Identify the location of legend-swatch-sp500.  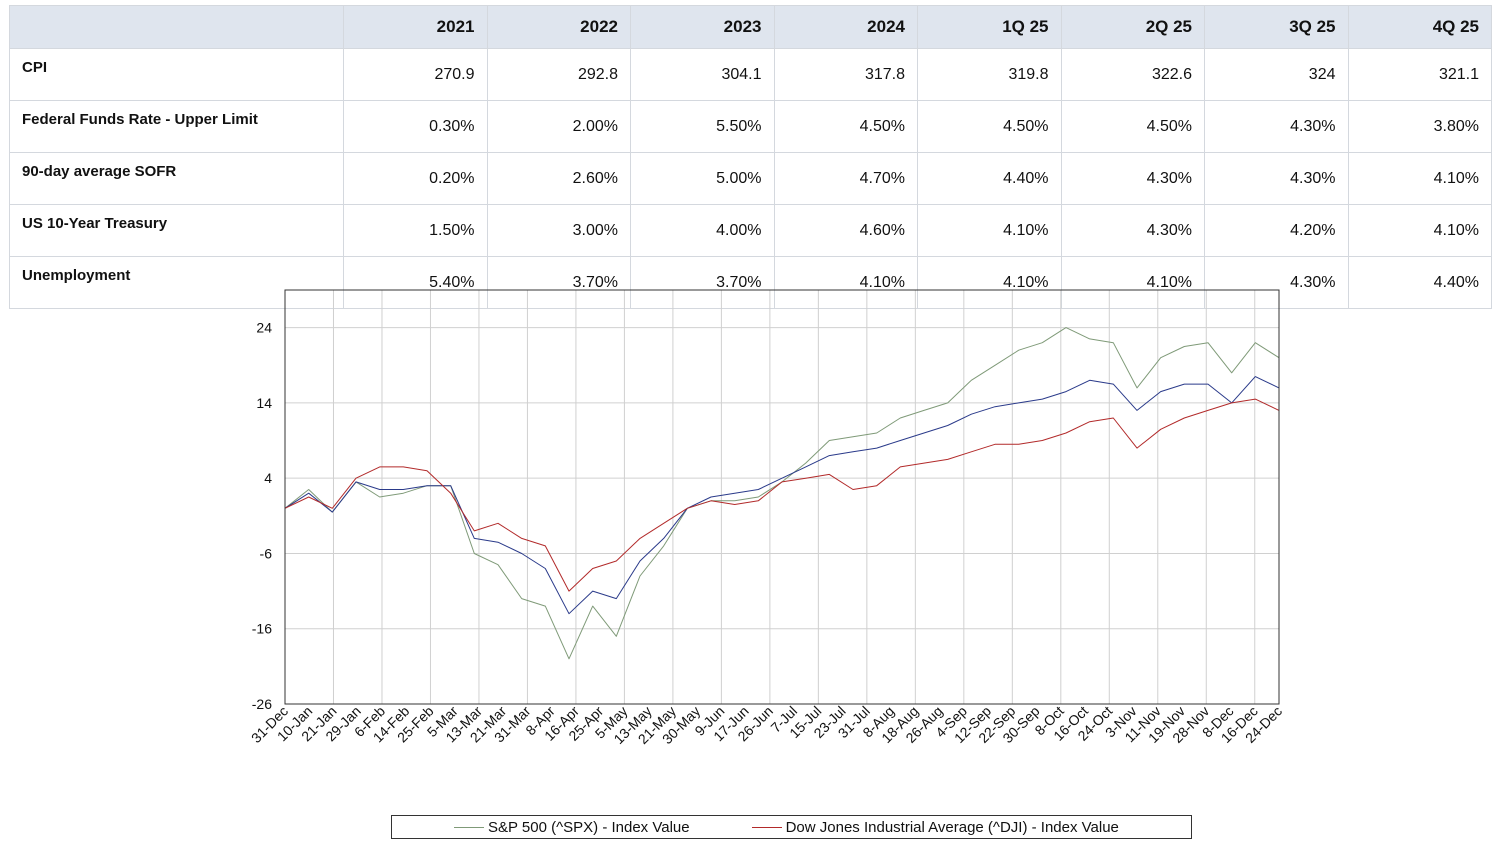
(469, 827).